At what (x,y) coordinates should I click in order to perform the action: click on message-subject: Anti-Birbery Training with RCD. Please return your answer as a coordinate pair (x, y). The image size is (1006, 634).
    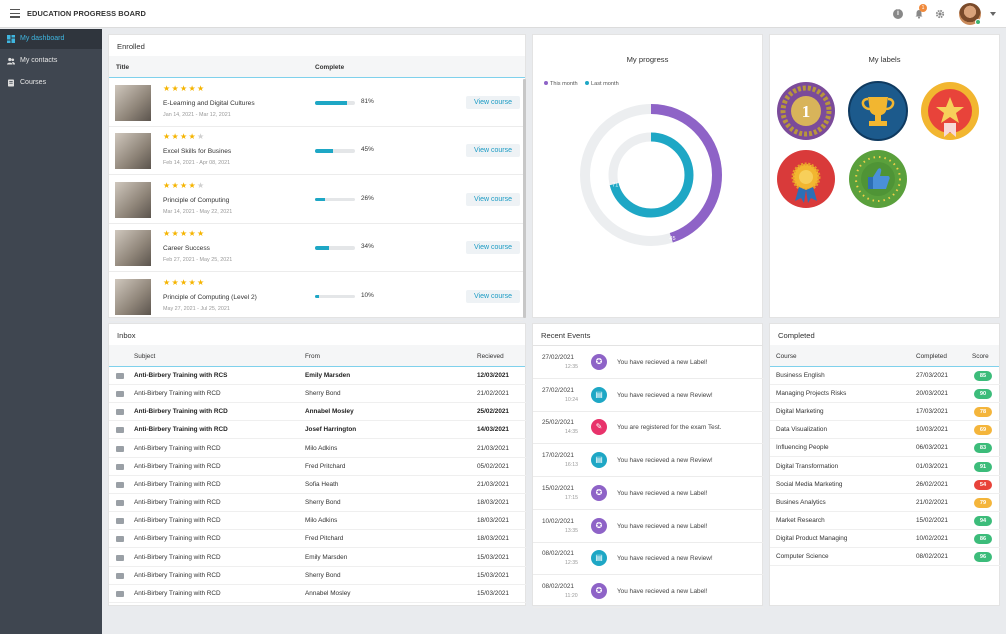
    Looking at the image, I should click on (177, 575).